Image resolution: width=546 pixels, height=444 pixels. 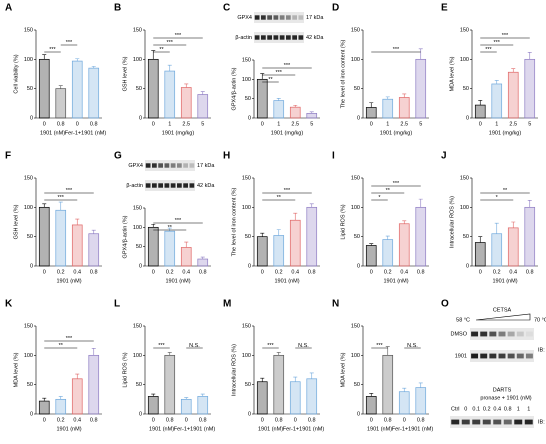 I want to click on blot-size-label: 42 kDa, so click(x=315, y=38).